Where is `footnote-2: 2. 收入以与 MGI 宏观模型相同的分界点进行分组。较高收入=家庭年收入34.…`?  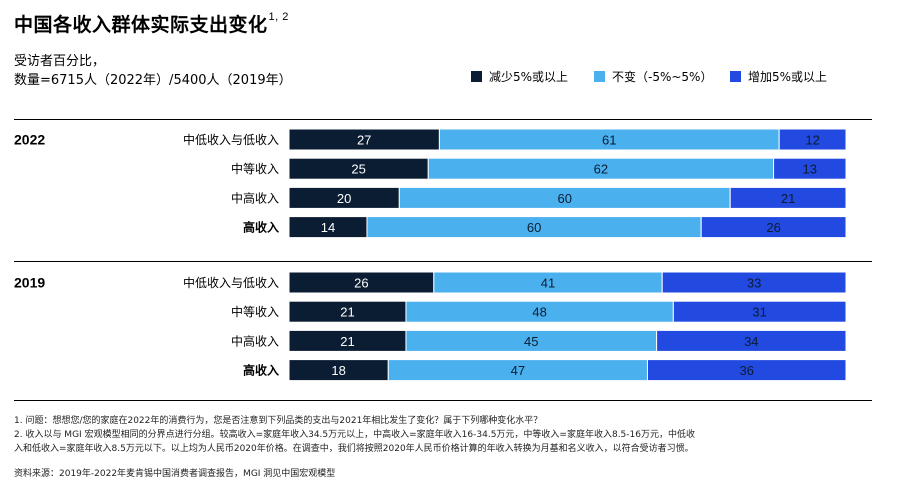
footnote-2: 2. 收入以与 MGI 宏观模型相同的分界点进行分组。较高收入=家庭年收入34.… is located at coordinates (354, 435).